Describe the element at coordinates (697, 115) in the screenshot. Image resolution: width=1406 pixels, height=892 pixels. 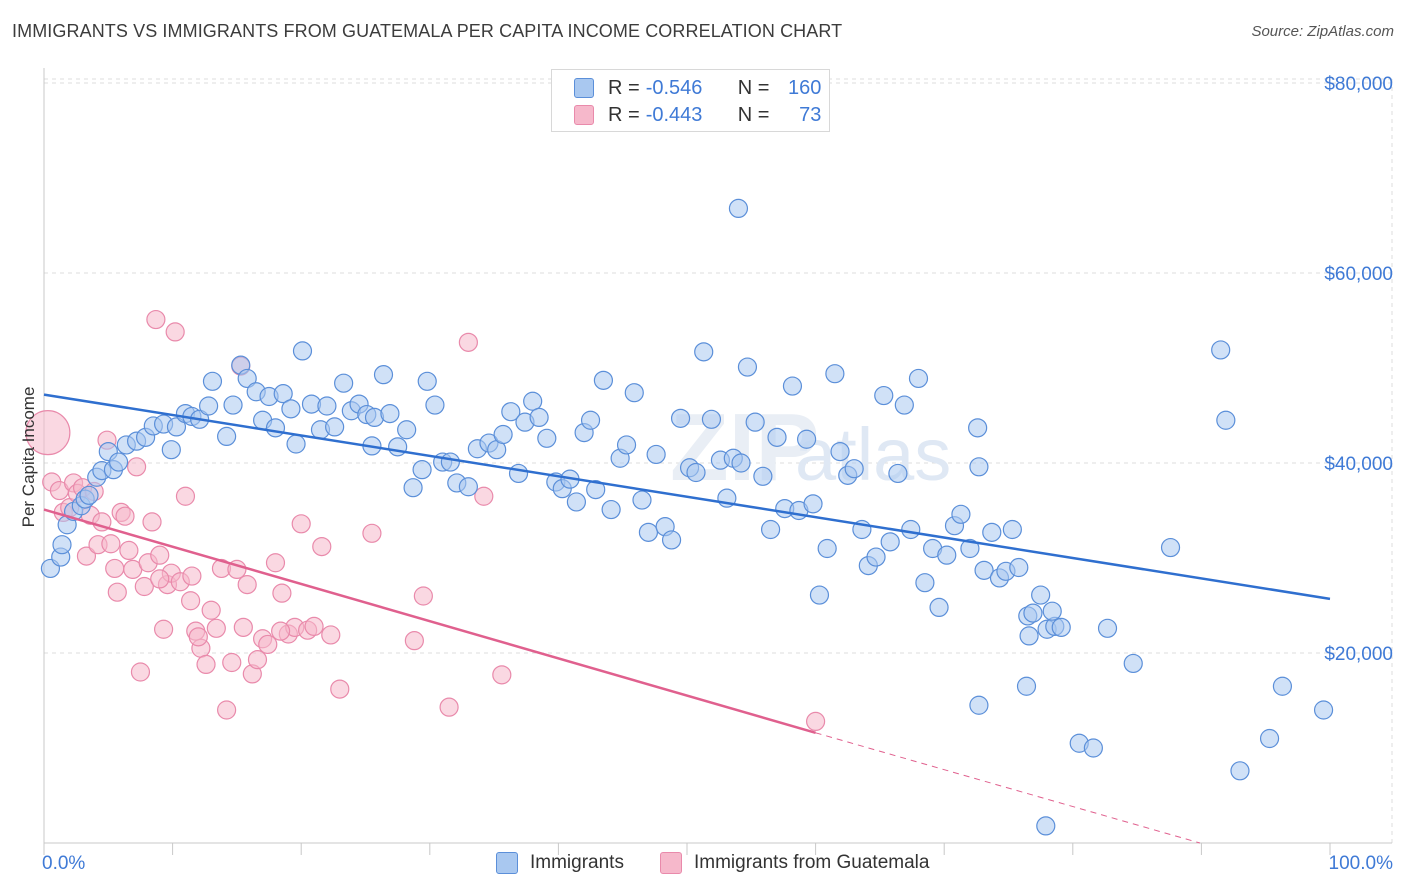
I see `legend-row-guatemala: R = -0.443 N = 73` at that location.